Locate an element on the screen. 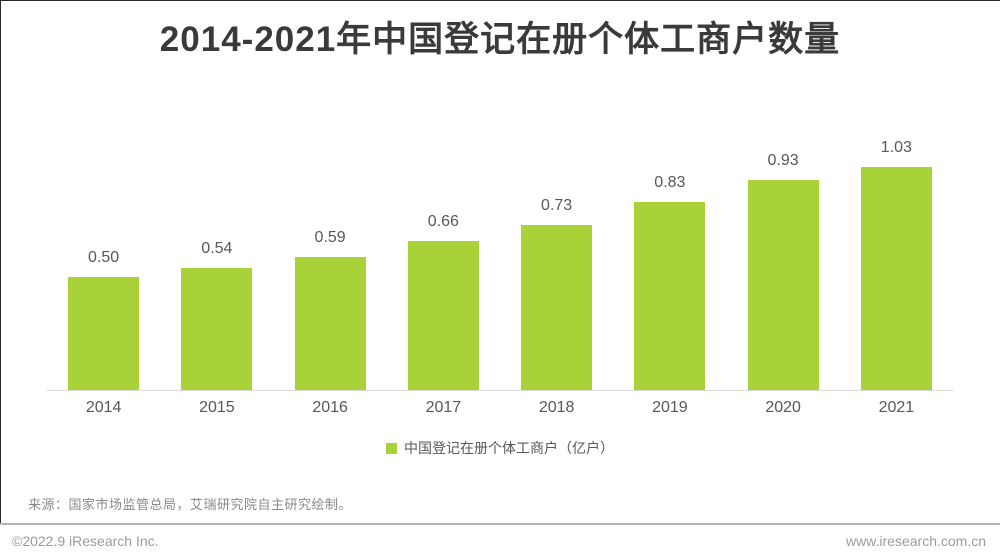  bar-column-2015: 0.54 is located at coordinates (216, 265).